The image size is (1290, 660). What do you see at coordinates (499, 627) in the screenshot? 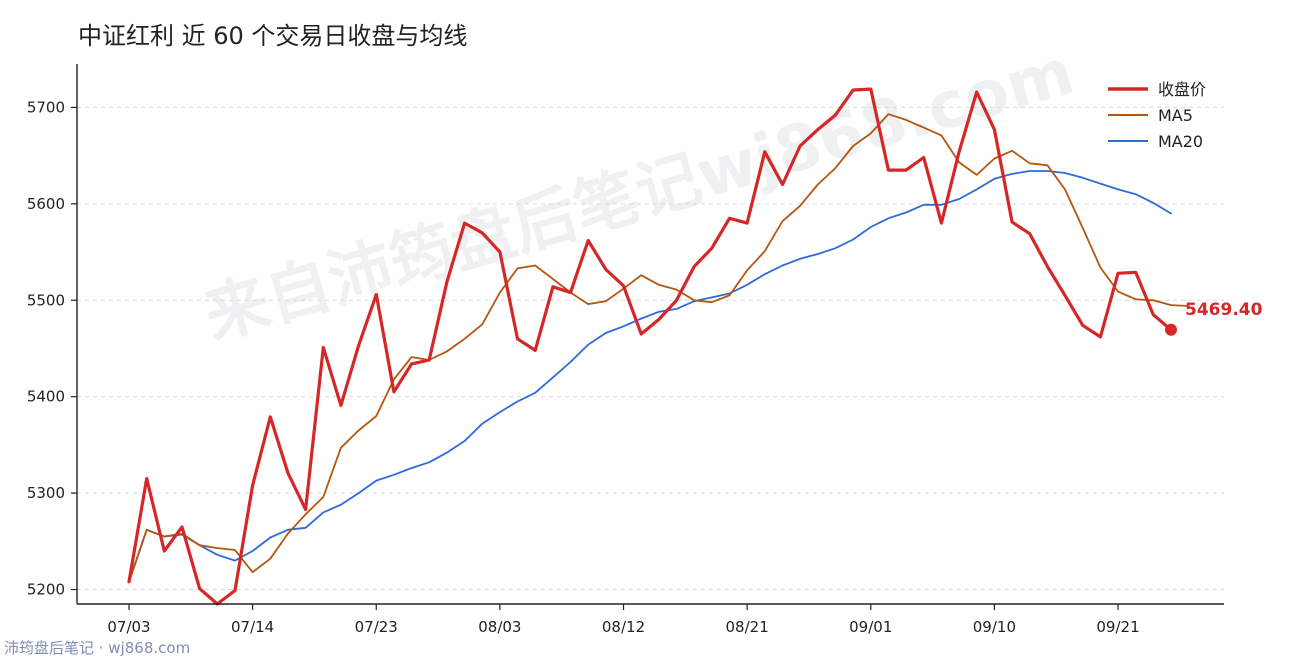
I see `x-tick-label-08/03: 08/03` at bounding box center [499, 627].